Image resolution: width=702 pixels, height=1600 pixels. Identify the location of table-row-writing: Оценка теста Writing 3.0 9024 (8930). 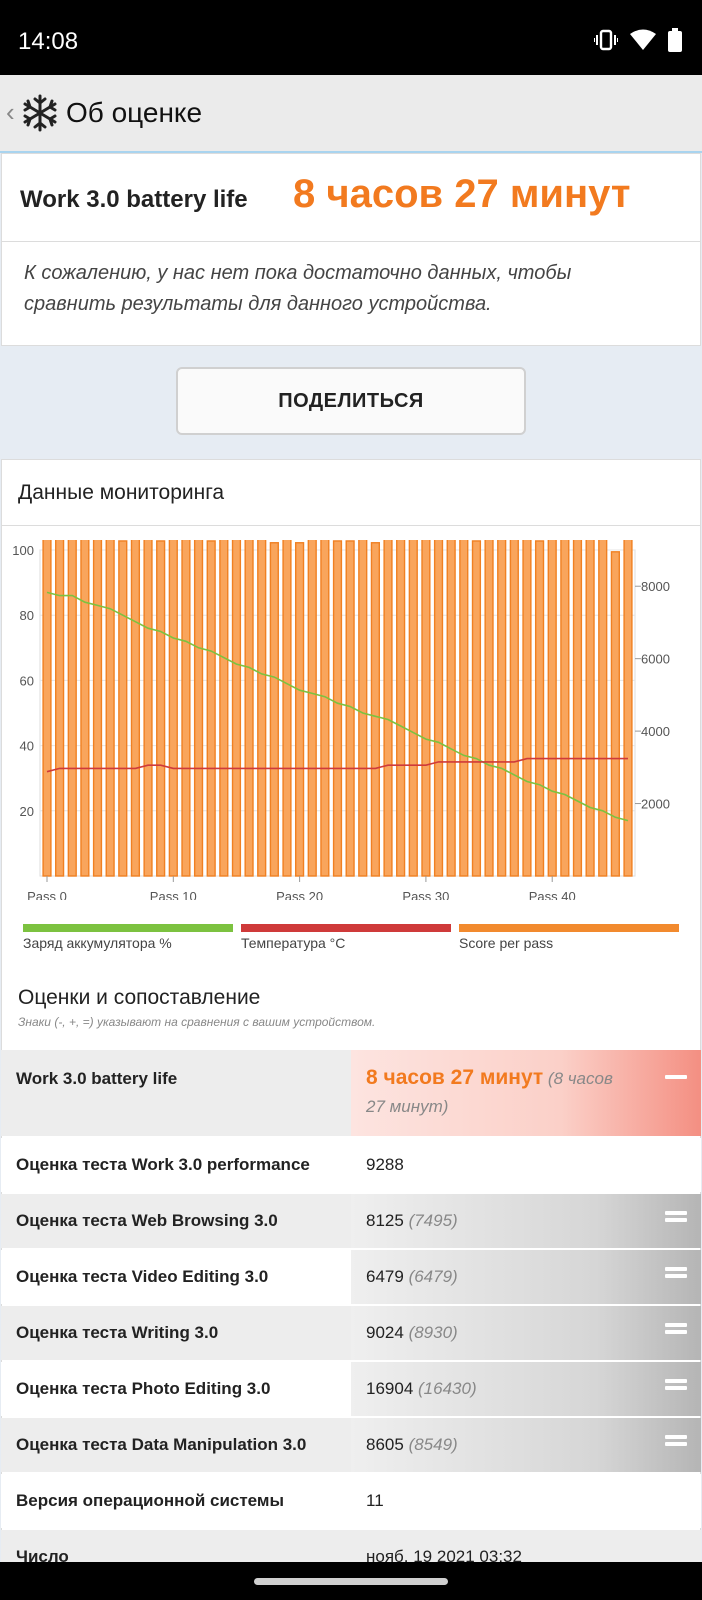
(351, 1333).